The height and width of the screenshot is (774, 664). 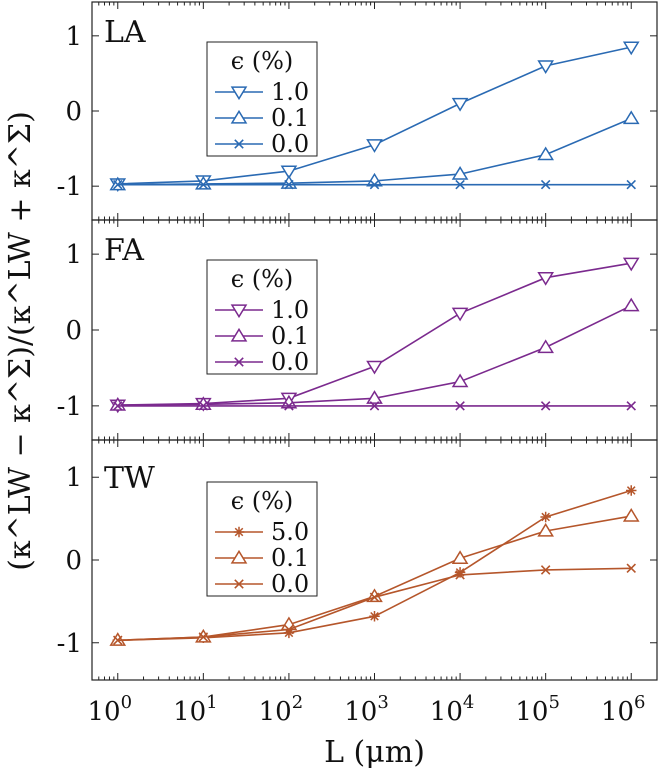 What do you see at coordinates (109, 709) in the screenshot?
I see `x-tick-label: 10⁰` at bounding box center [109, 709].